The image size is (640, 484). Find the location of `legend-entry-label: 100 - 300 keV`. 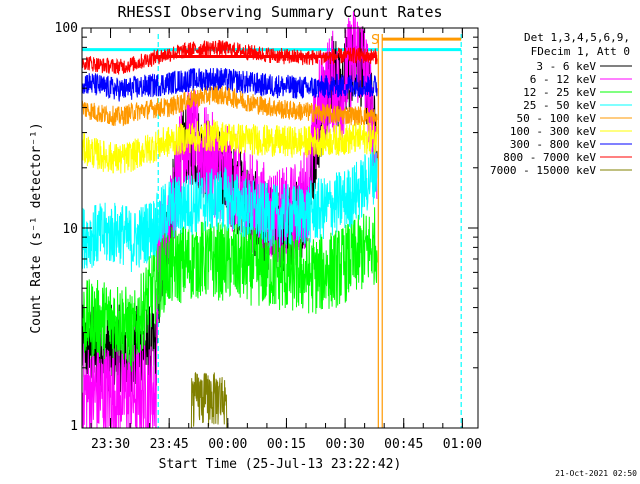

legend-entry-label: 100 - 300 keV is located at coordinates (553, 131).